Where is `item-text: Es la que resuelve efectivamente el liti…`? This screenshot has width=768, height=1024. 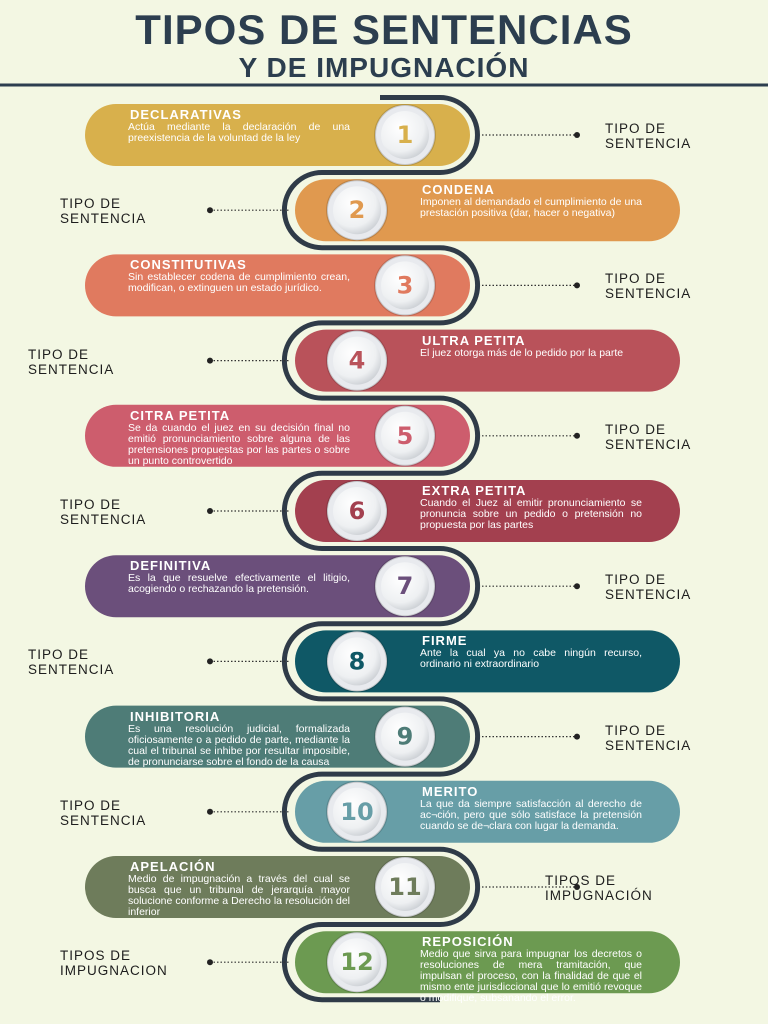 item-text: Es la que resuelve efectivamente el liti… is located at coordinates (239, 584).